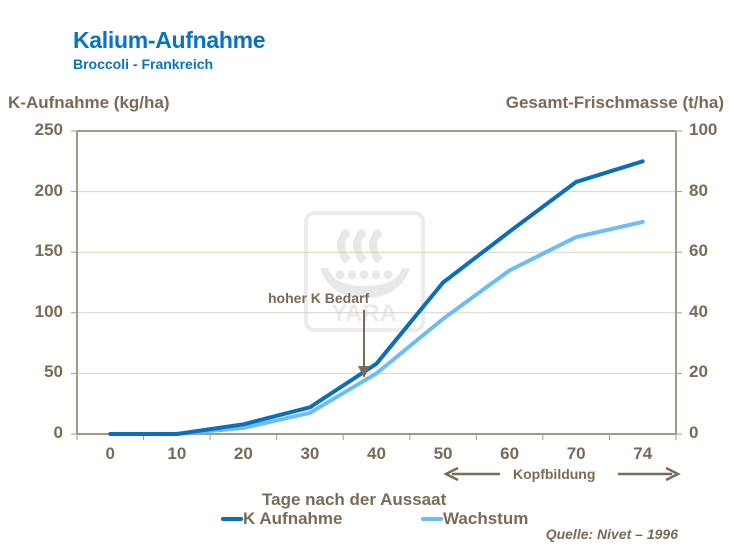 The width and height of the screenshot is (730, 547). Describe the element at coordinates (53, 372) in the screenshot. I see `y-tick-label-left: 50` at that location.